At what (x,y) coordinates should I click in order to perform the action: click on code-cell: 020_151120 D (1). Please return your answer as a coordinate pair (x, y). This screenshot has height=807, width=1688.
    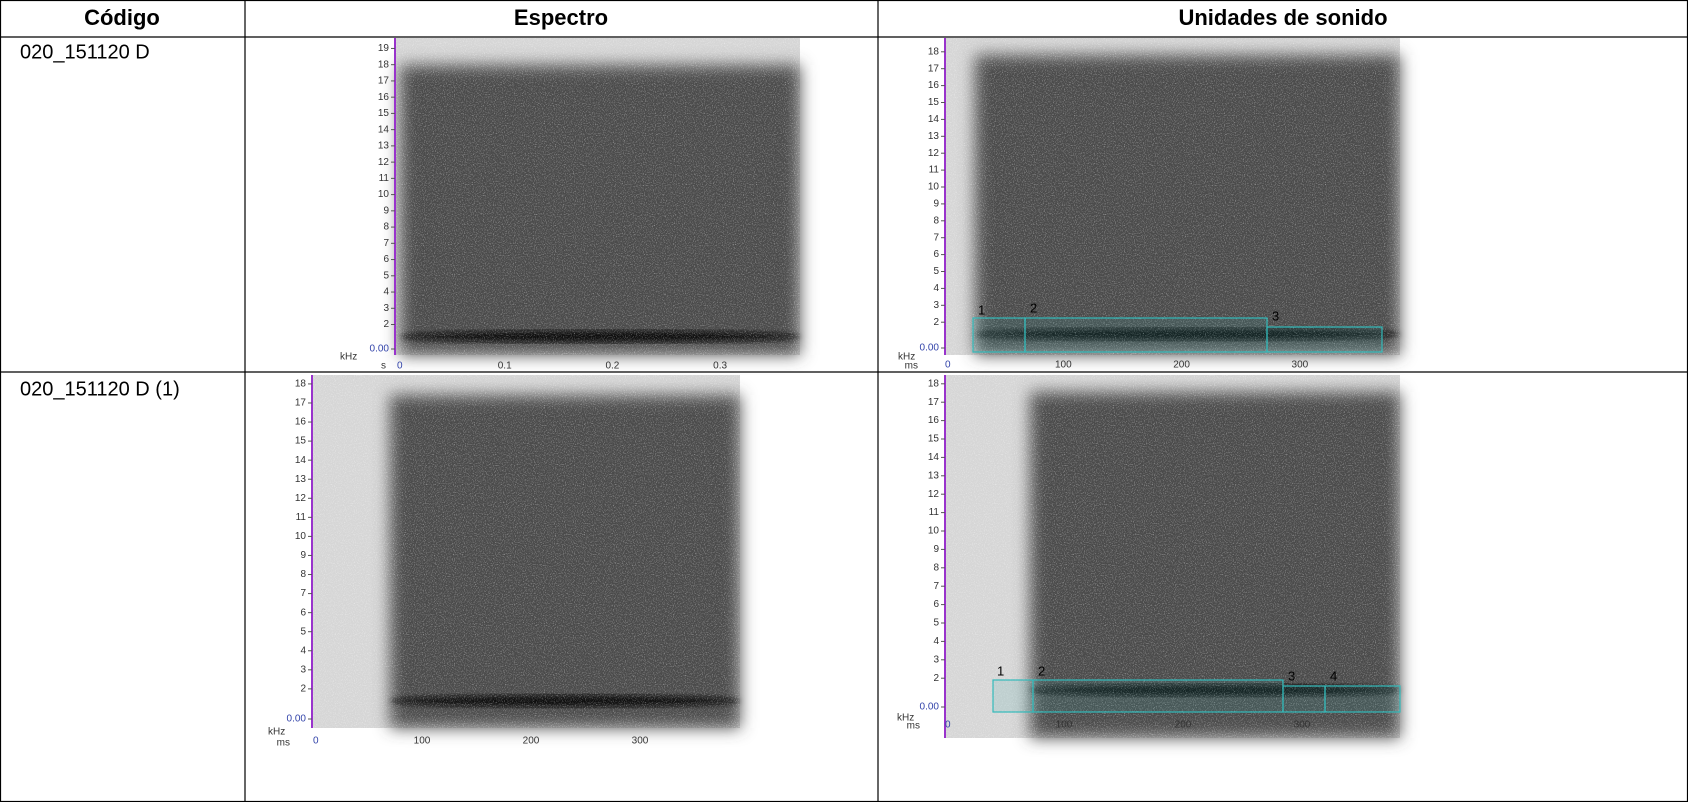
    Looking at the image, I should click on (100, 389).